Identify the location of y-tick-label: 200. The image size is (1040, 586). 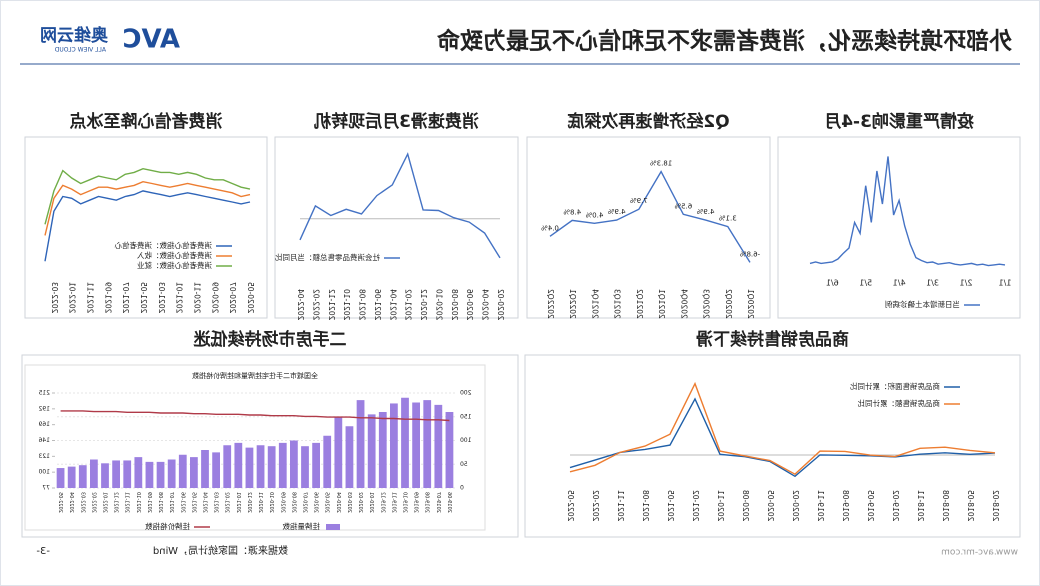
(466, 393).